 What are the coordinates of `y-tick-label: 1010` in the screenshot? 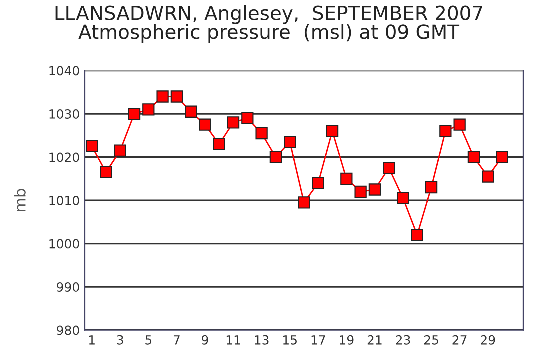 It's located at (65, 201).